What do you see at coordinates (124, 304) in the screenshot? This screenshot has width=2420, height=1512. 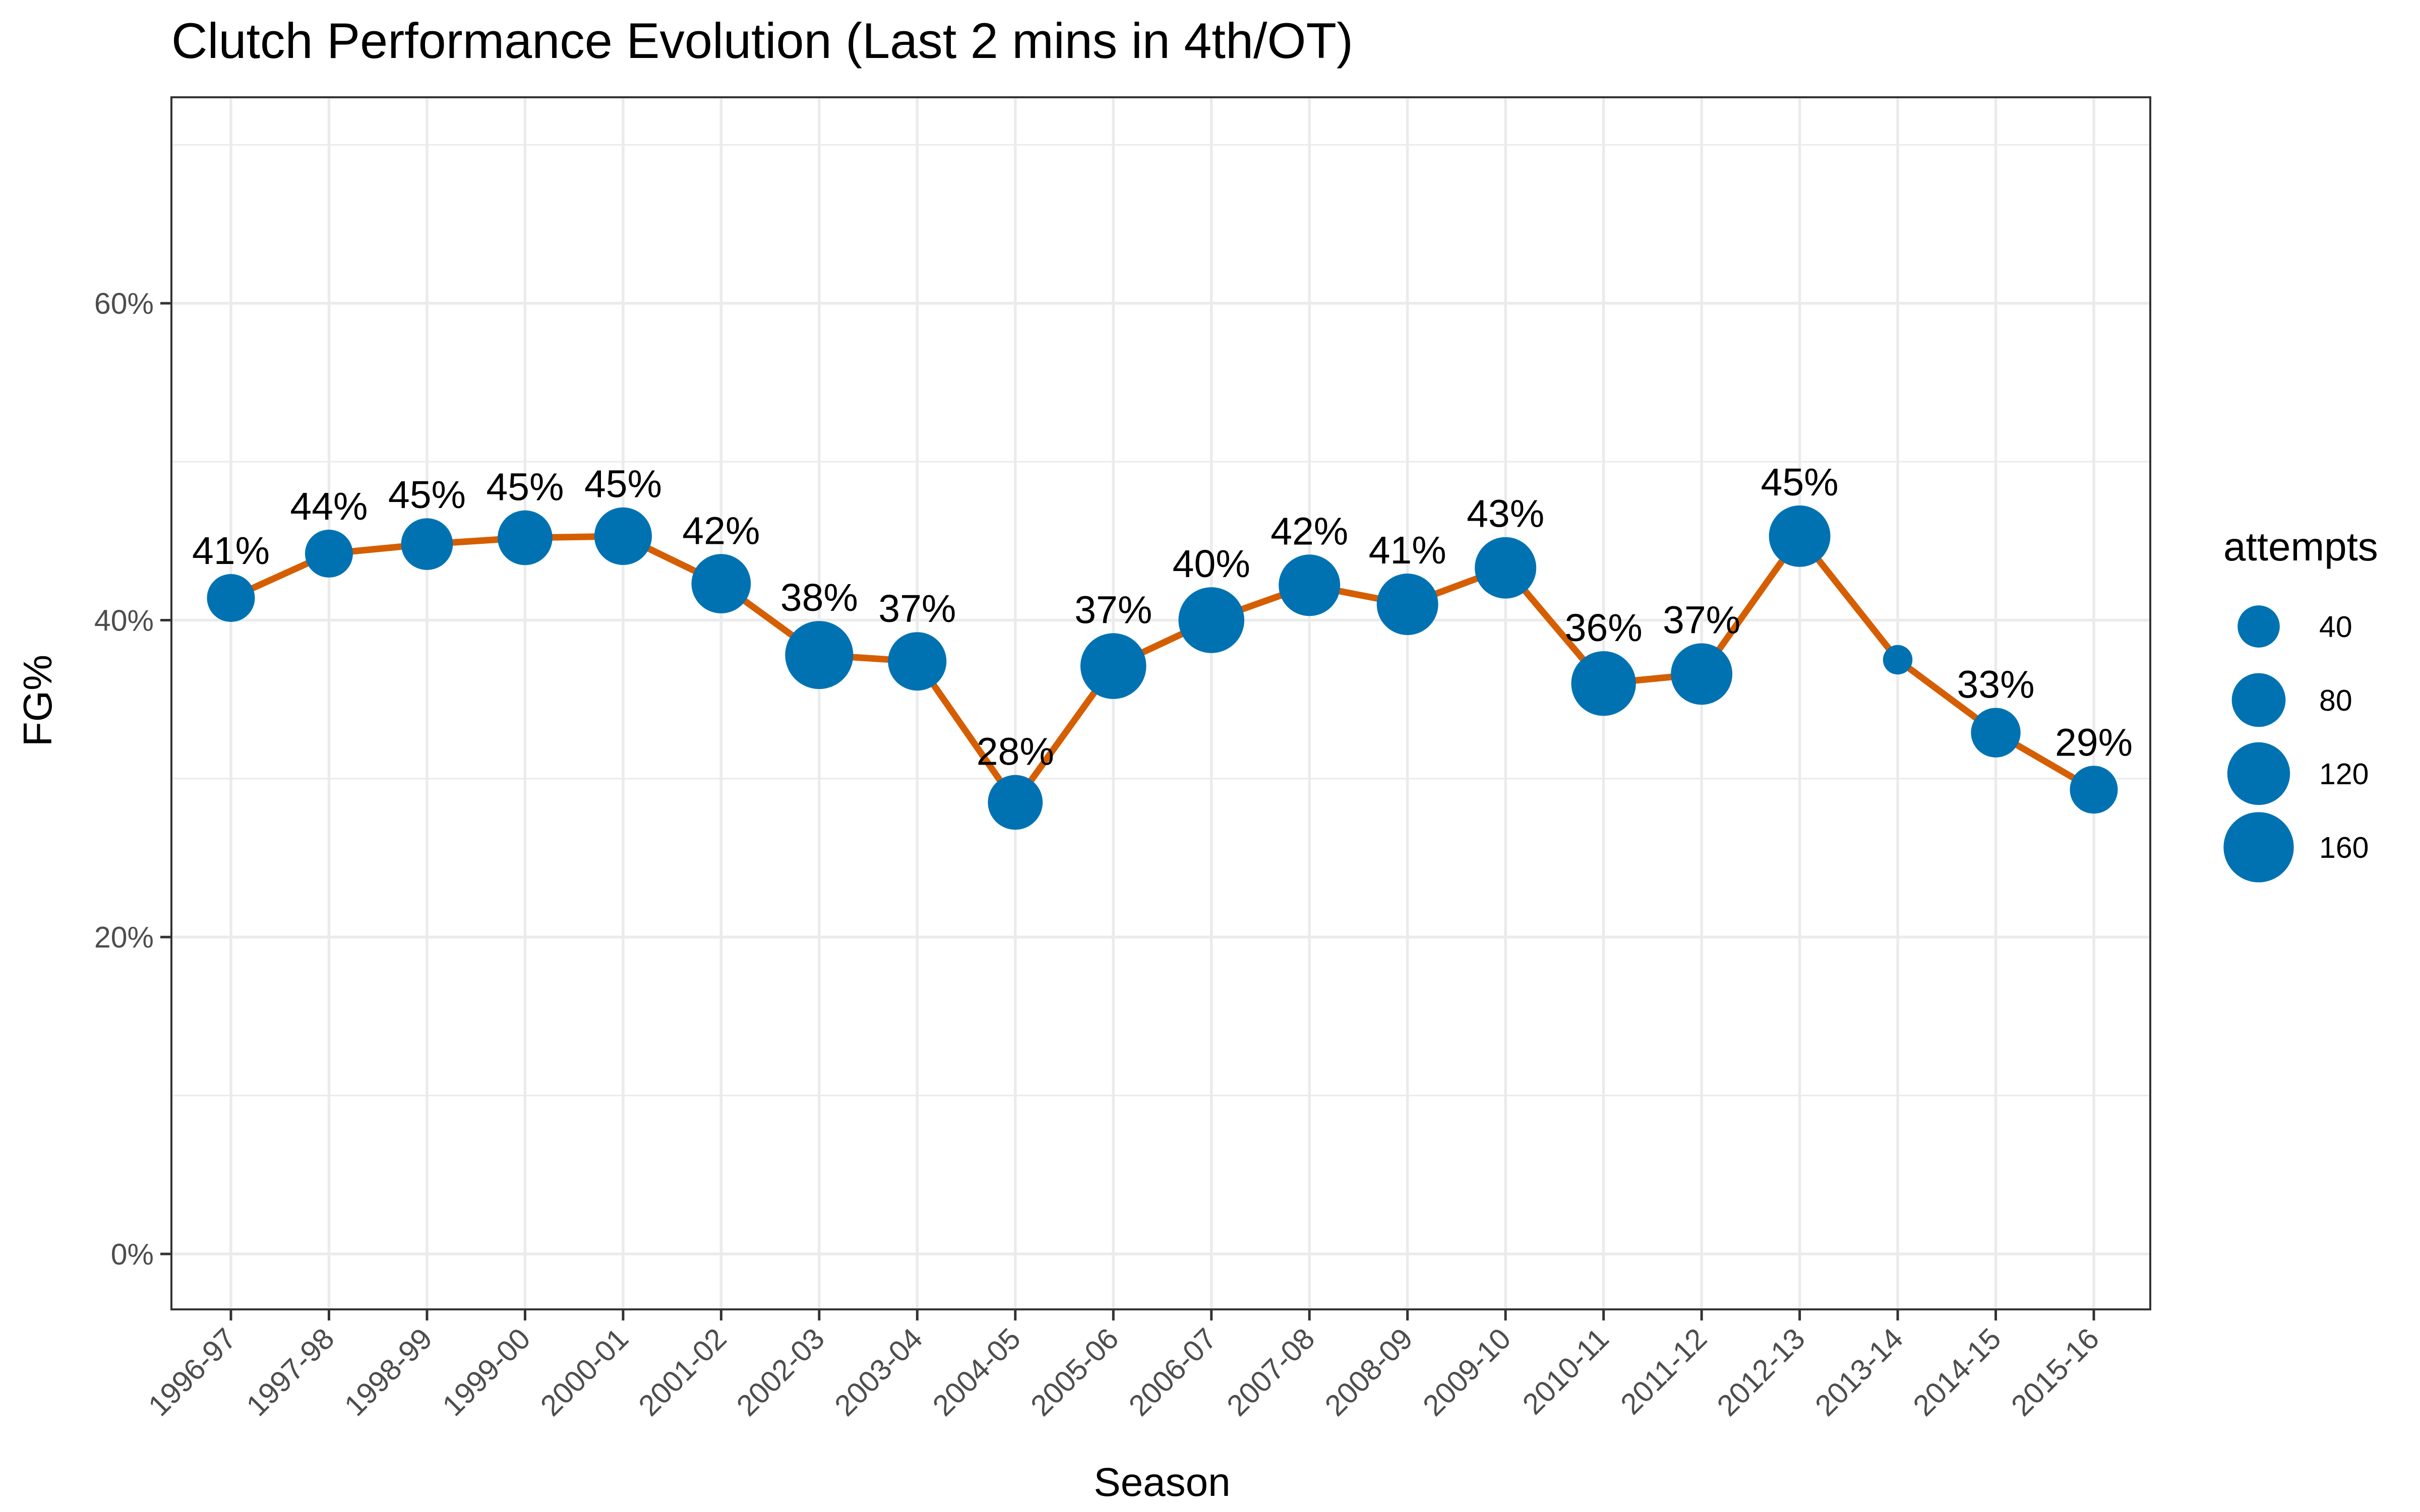 I see `y-tick-label: 60%` at bounding box center [124, 304].